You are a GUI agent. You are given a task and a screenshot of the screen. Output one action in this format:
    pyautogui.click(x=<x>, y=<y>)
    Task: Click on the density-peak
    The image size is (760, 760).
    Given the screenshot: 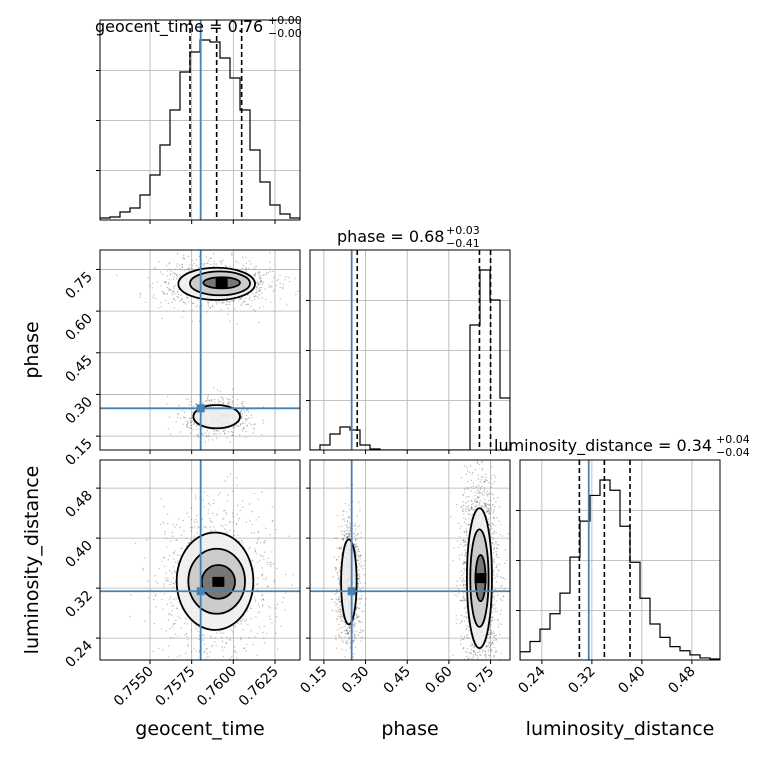 What is the action you would take?
    pyautogui.click(x=218, y=581)
    